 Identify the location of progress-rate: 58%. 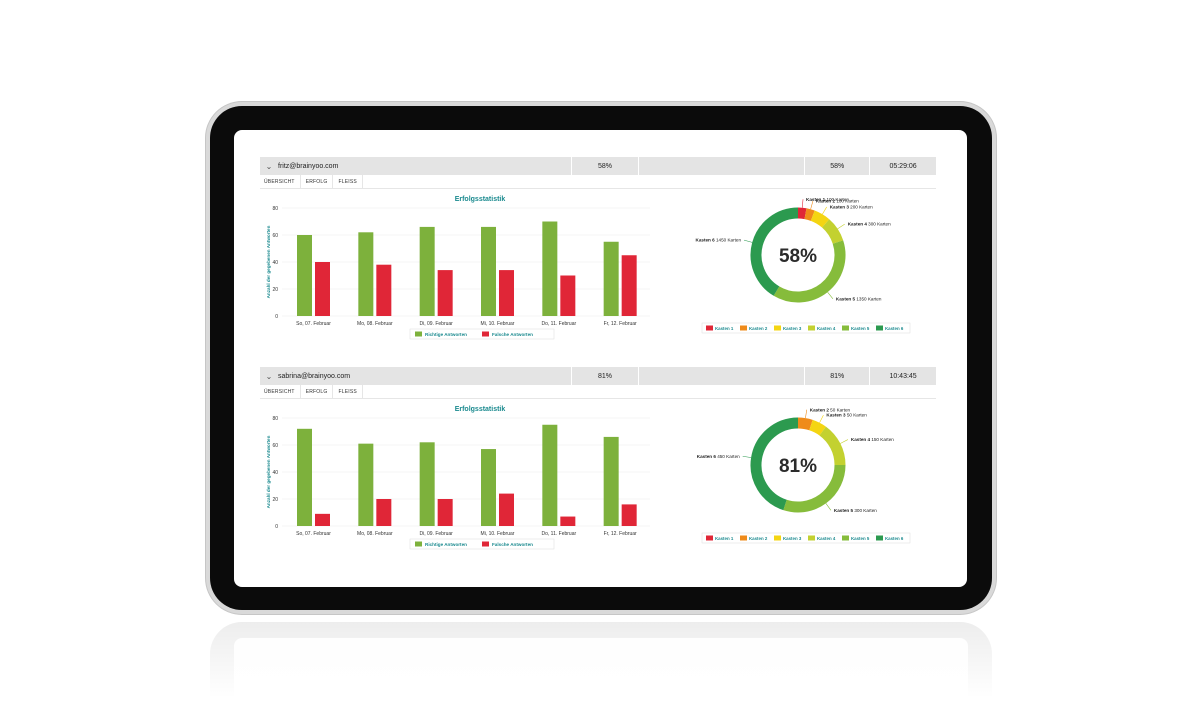
(836, 166).